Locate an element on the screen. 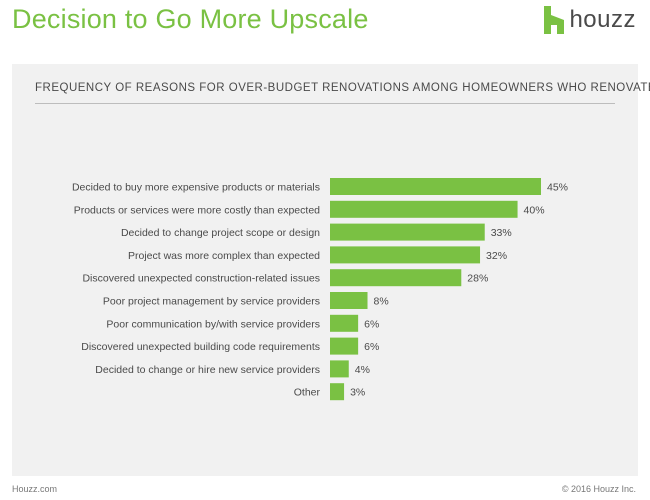 The image size is (650, 500). logo-wordmark: houzz is located at coordinates (602, 19).